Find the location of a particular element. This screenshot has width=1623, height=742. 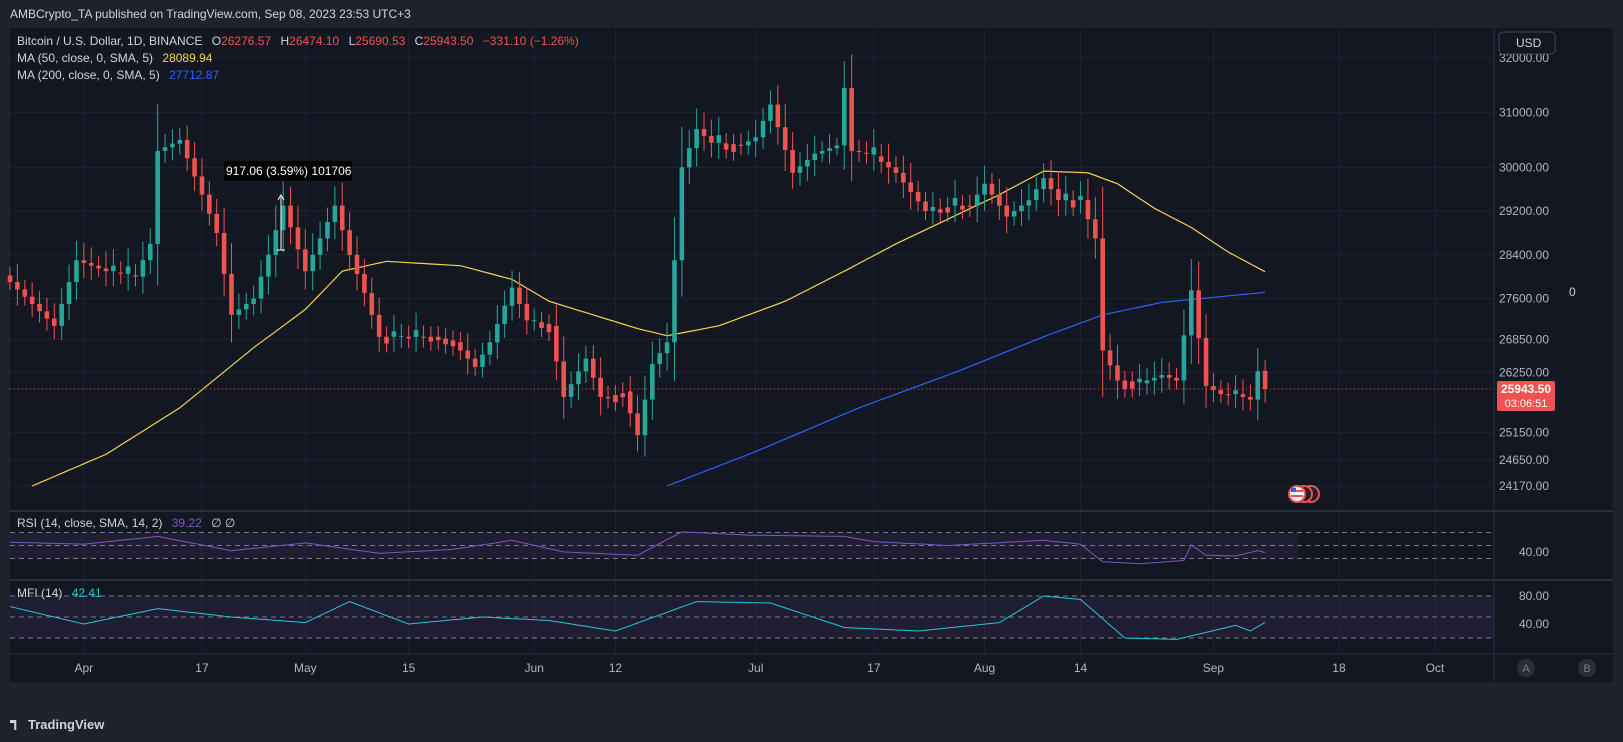

pane-button-b: B is located at coordinates (1587, 668).